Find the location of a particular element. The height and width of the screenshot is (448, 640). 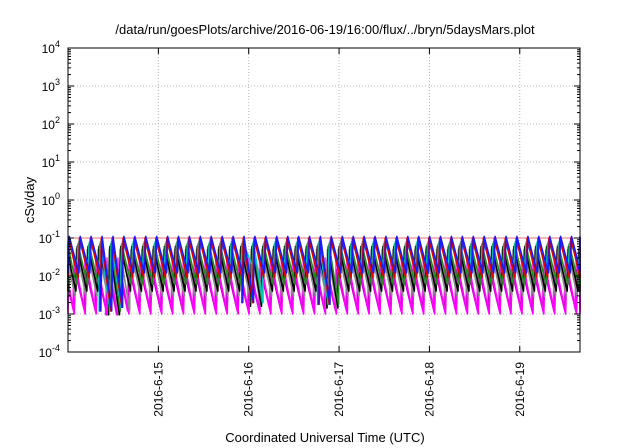

series-line is located at coordinates (324, 273).